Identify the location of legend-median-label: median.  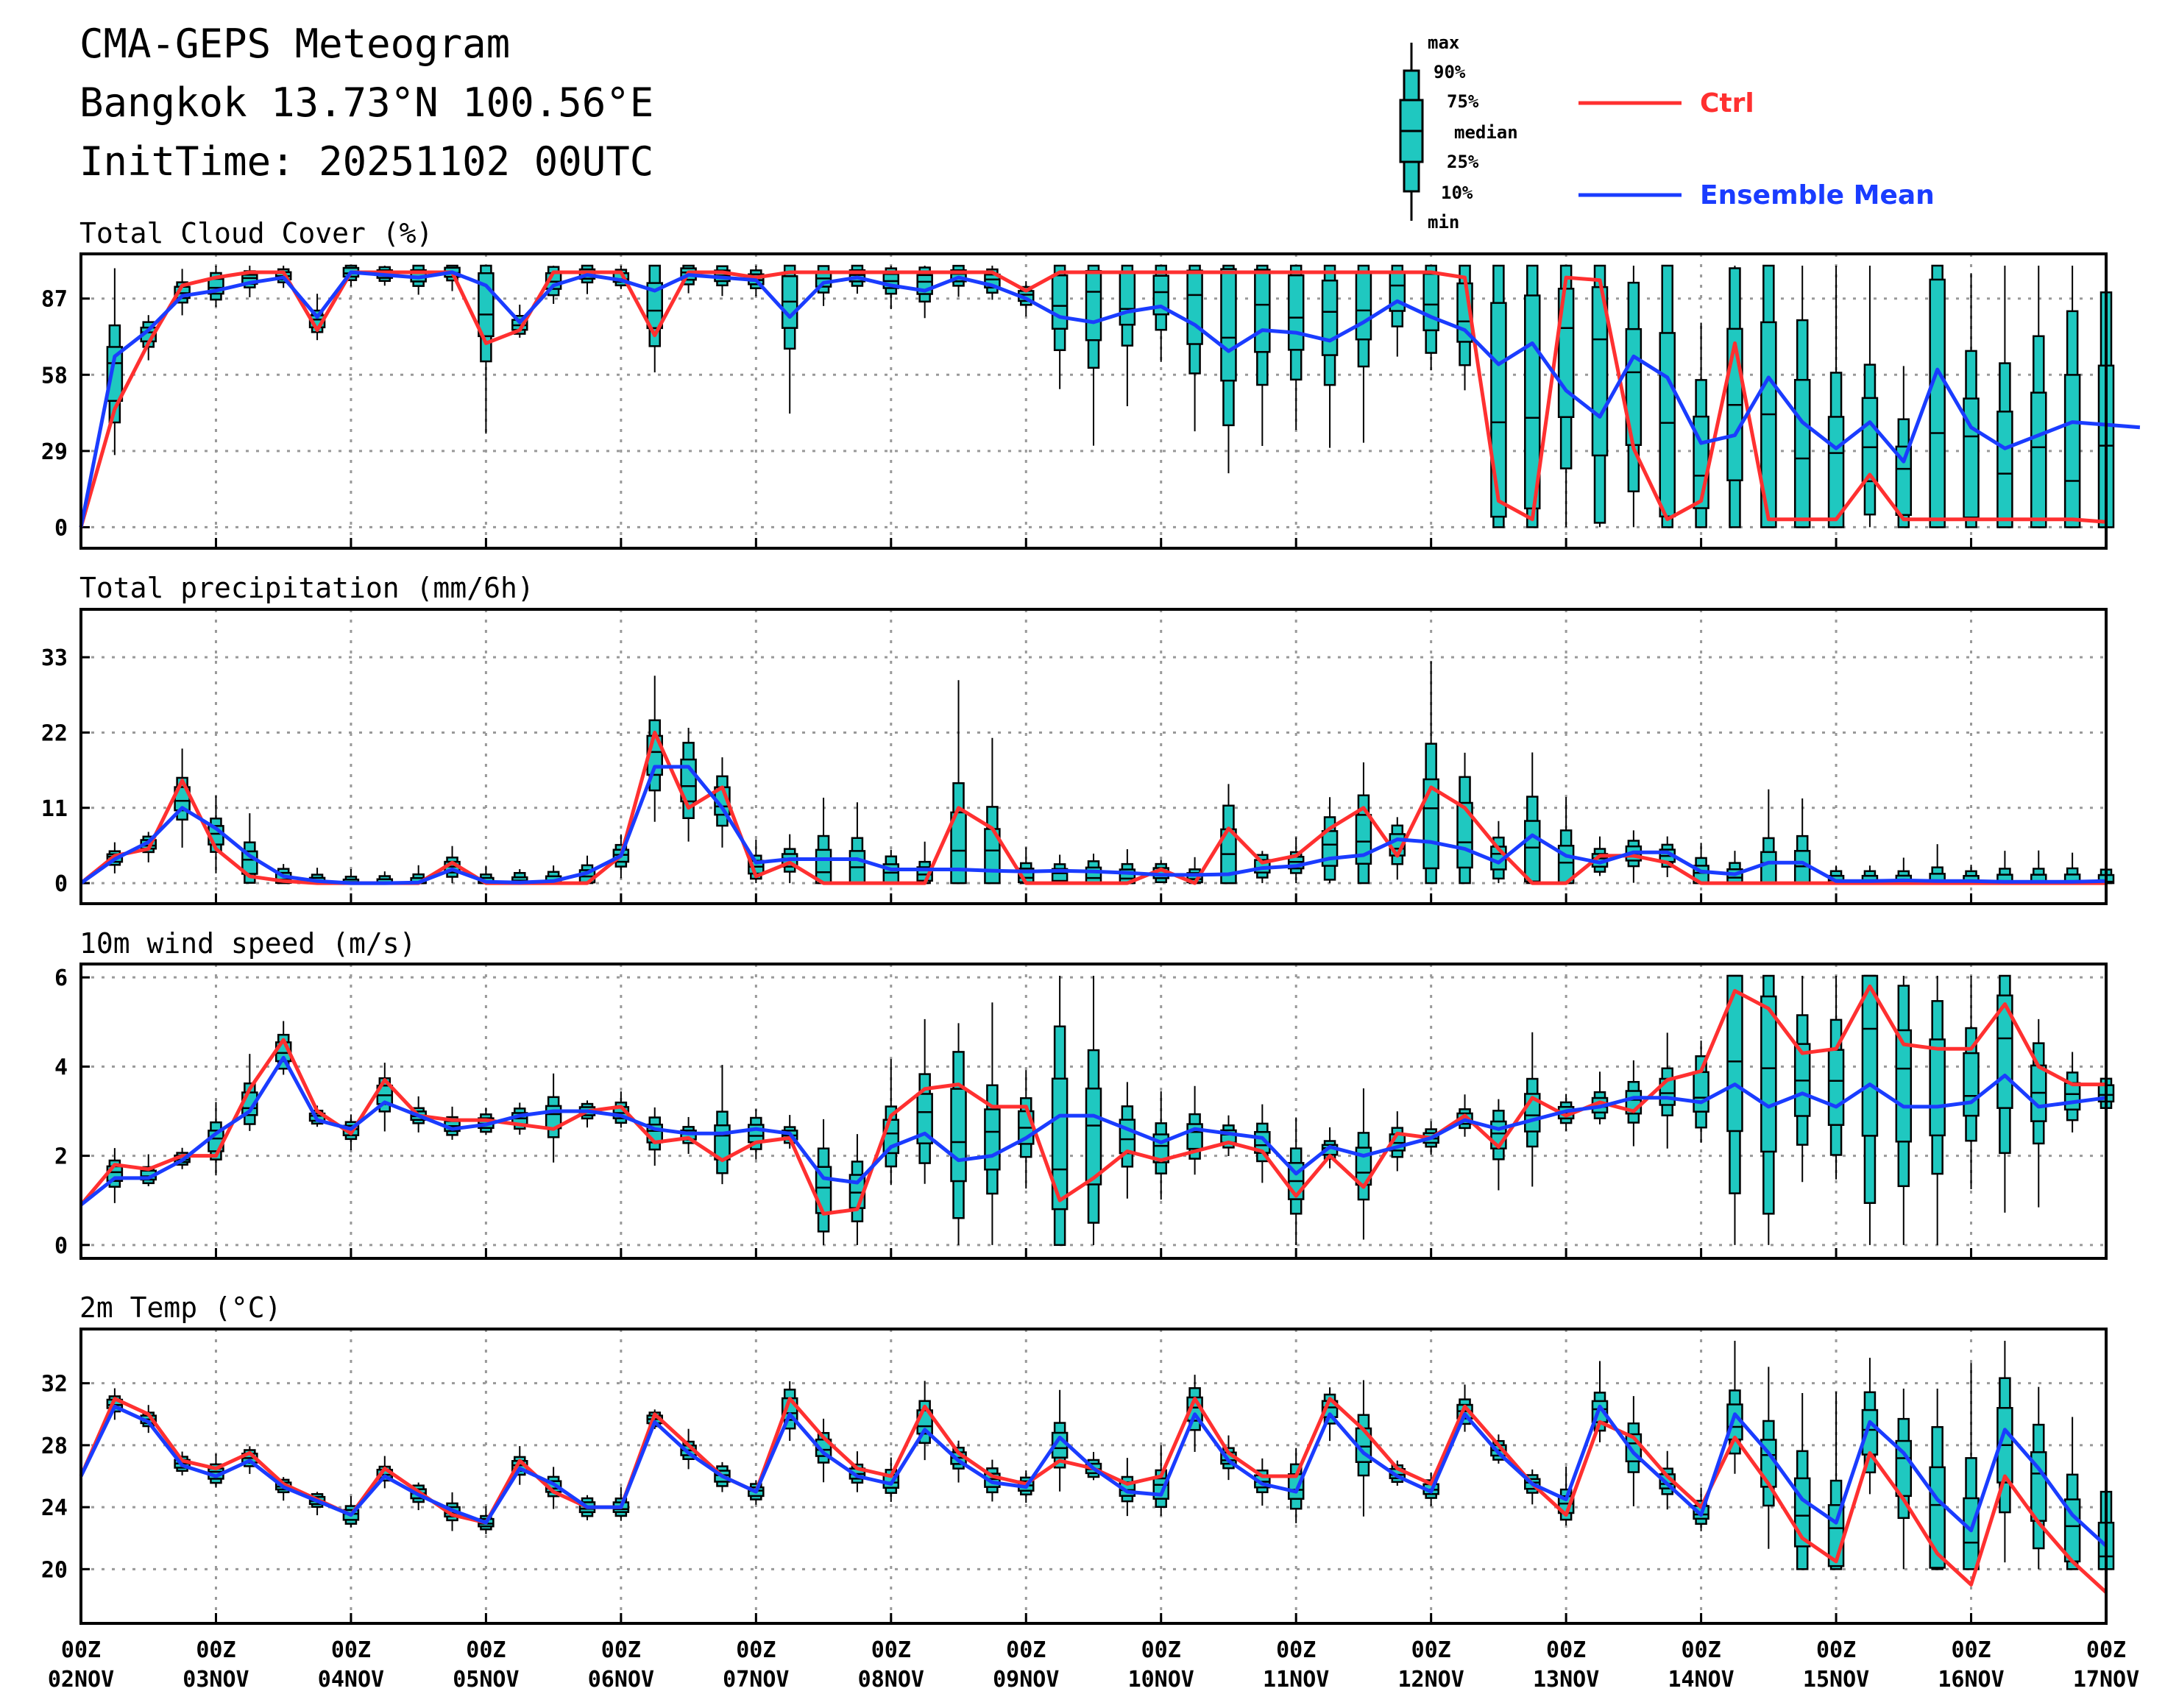
(1486, 132).